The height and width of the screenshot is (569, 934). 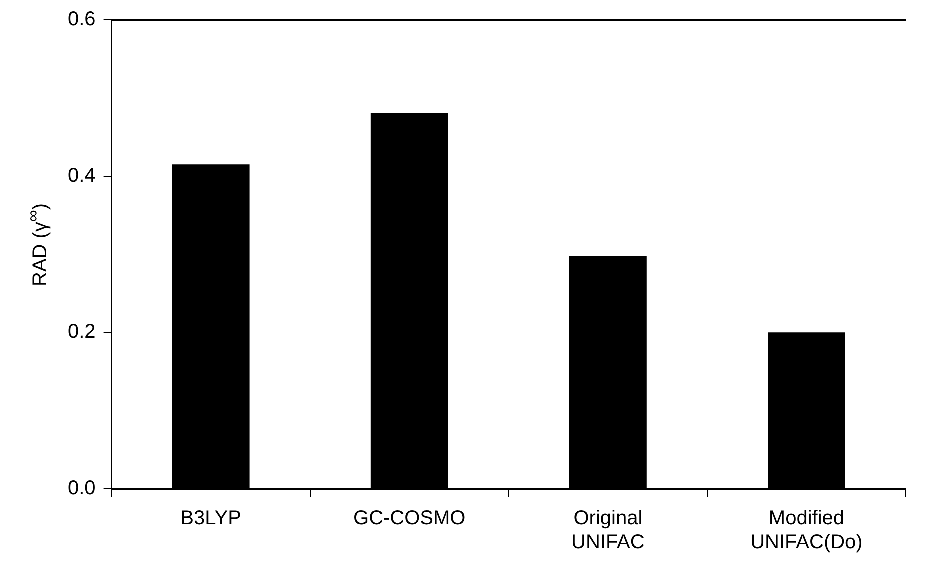 I want to click on y-tick-label: 0.4, so click(x=82, y=175).